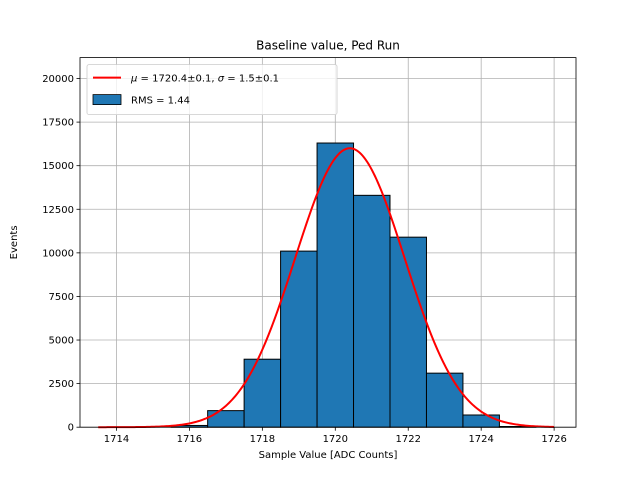 This screenshot has width=640, height=480. I want to click on y-axis-ticks: 0 2500 5000 7500 10000 12500 15000 17500 20000, so click(61, 254).